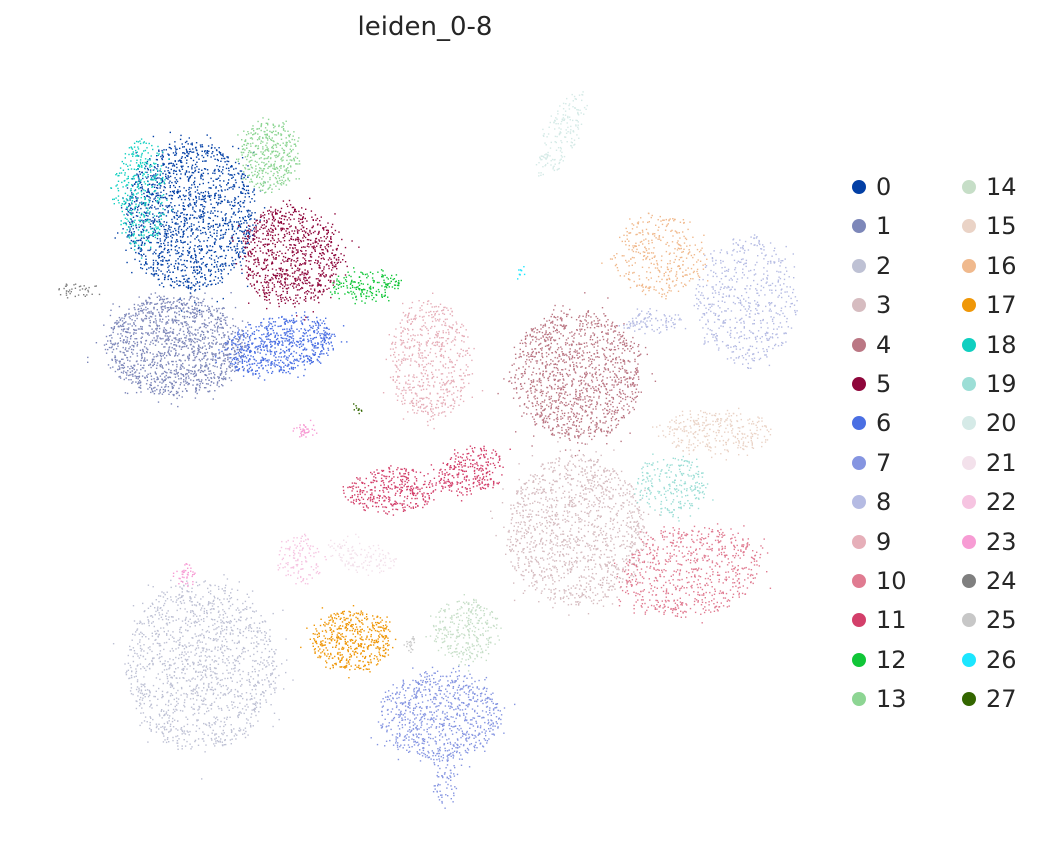  I want to click on legend-label: 23, so click(1001, 541).